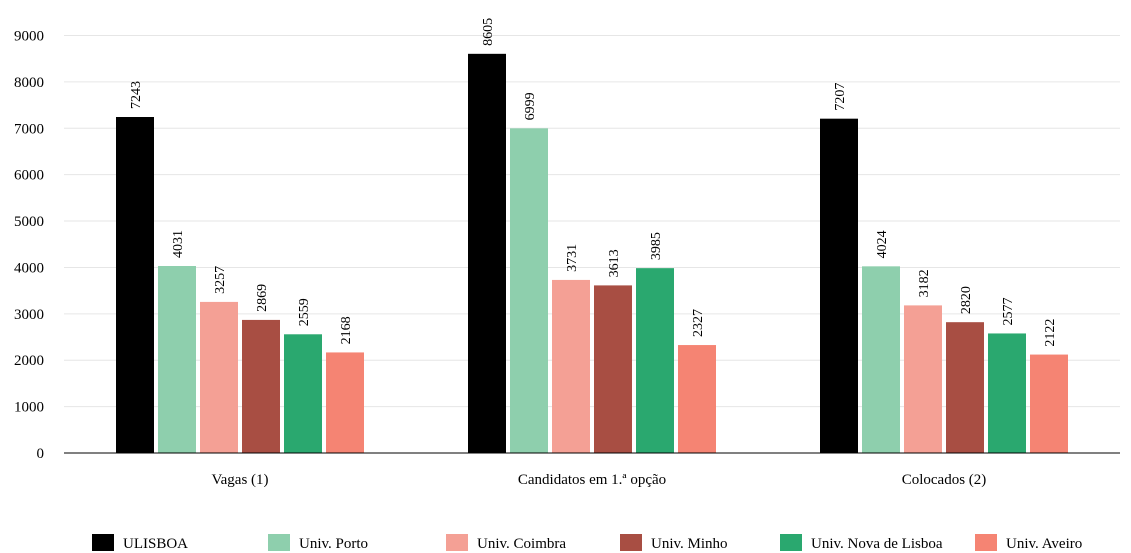 This screenshot has height=553, width=1131. I want to click on data-label: 2122, so click(1050, 333).